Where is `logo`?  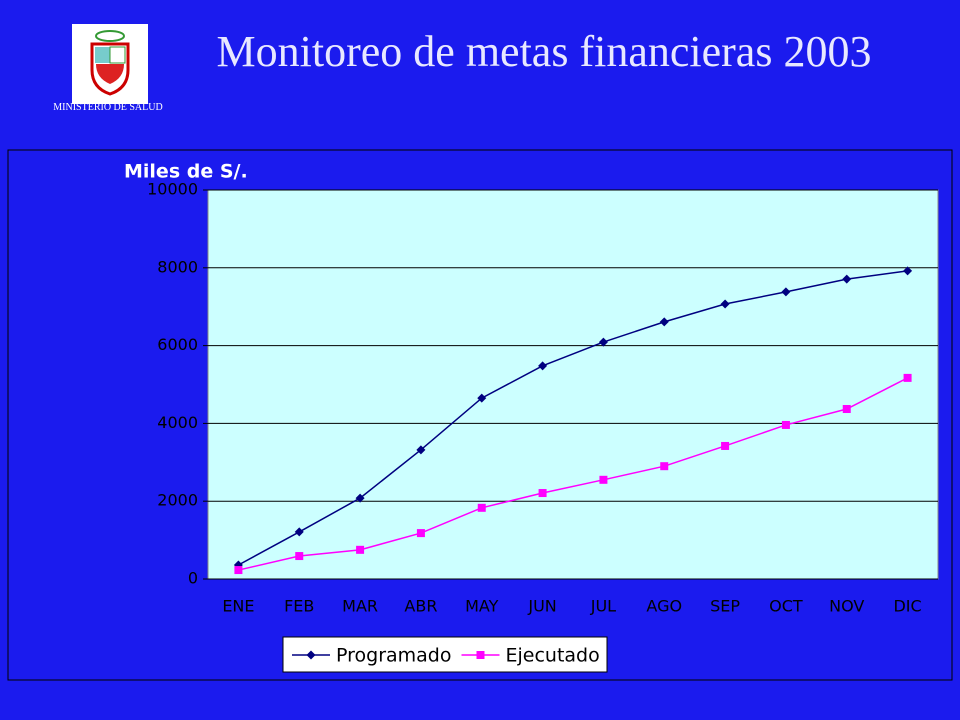
logo is located at coordinates (110, 64).